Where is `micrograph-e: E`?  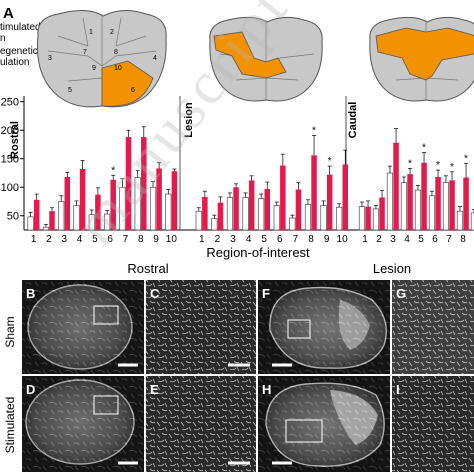
micrograph-e: E is located at coordinates (201, 424).